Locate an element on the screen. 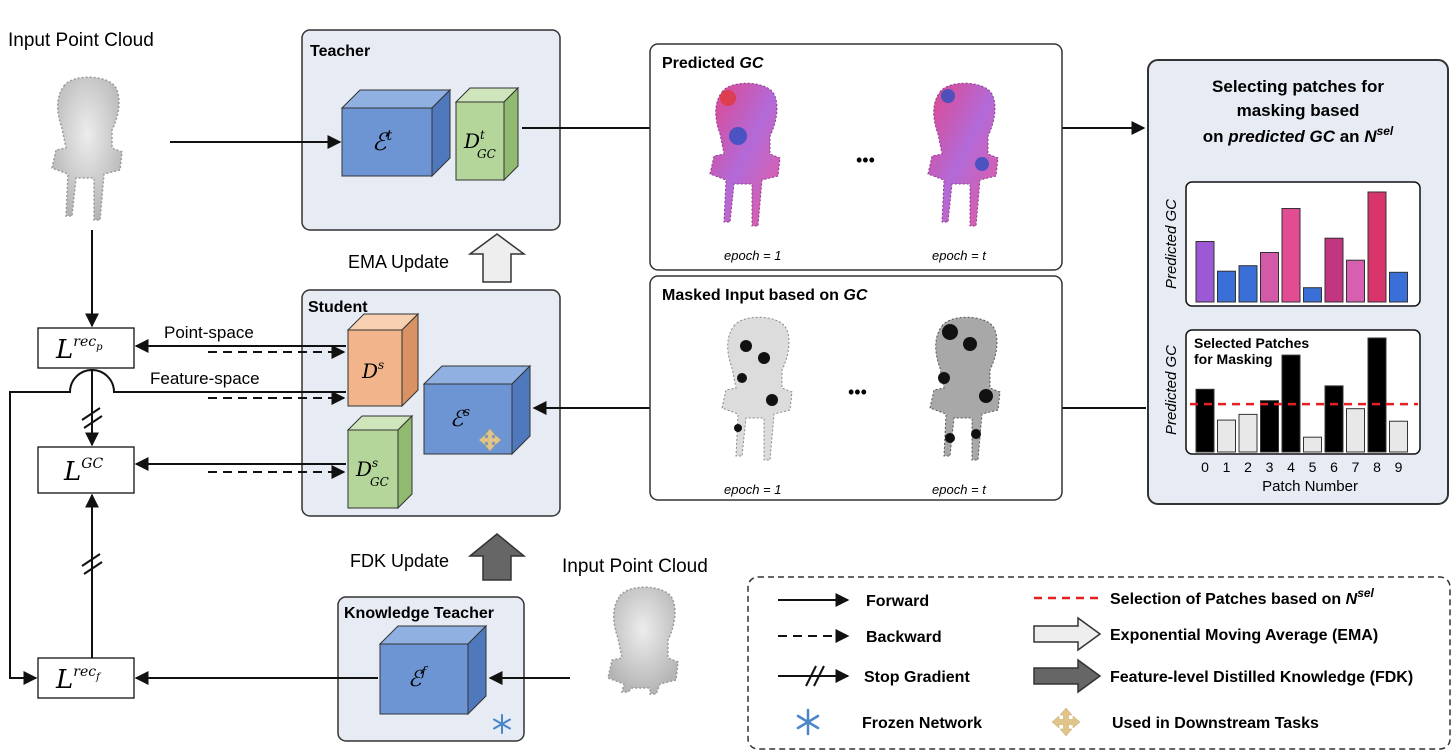  masked-input-ellipsis: ••• is located at coordinates (857, 392).